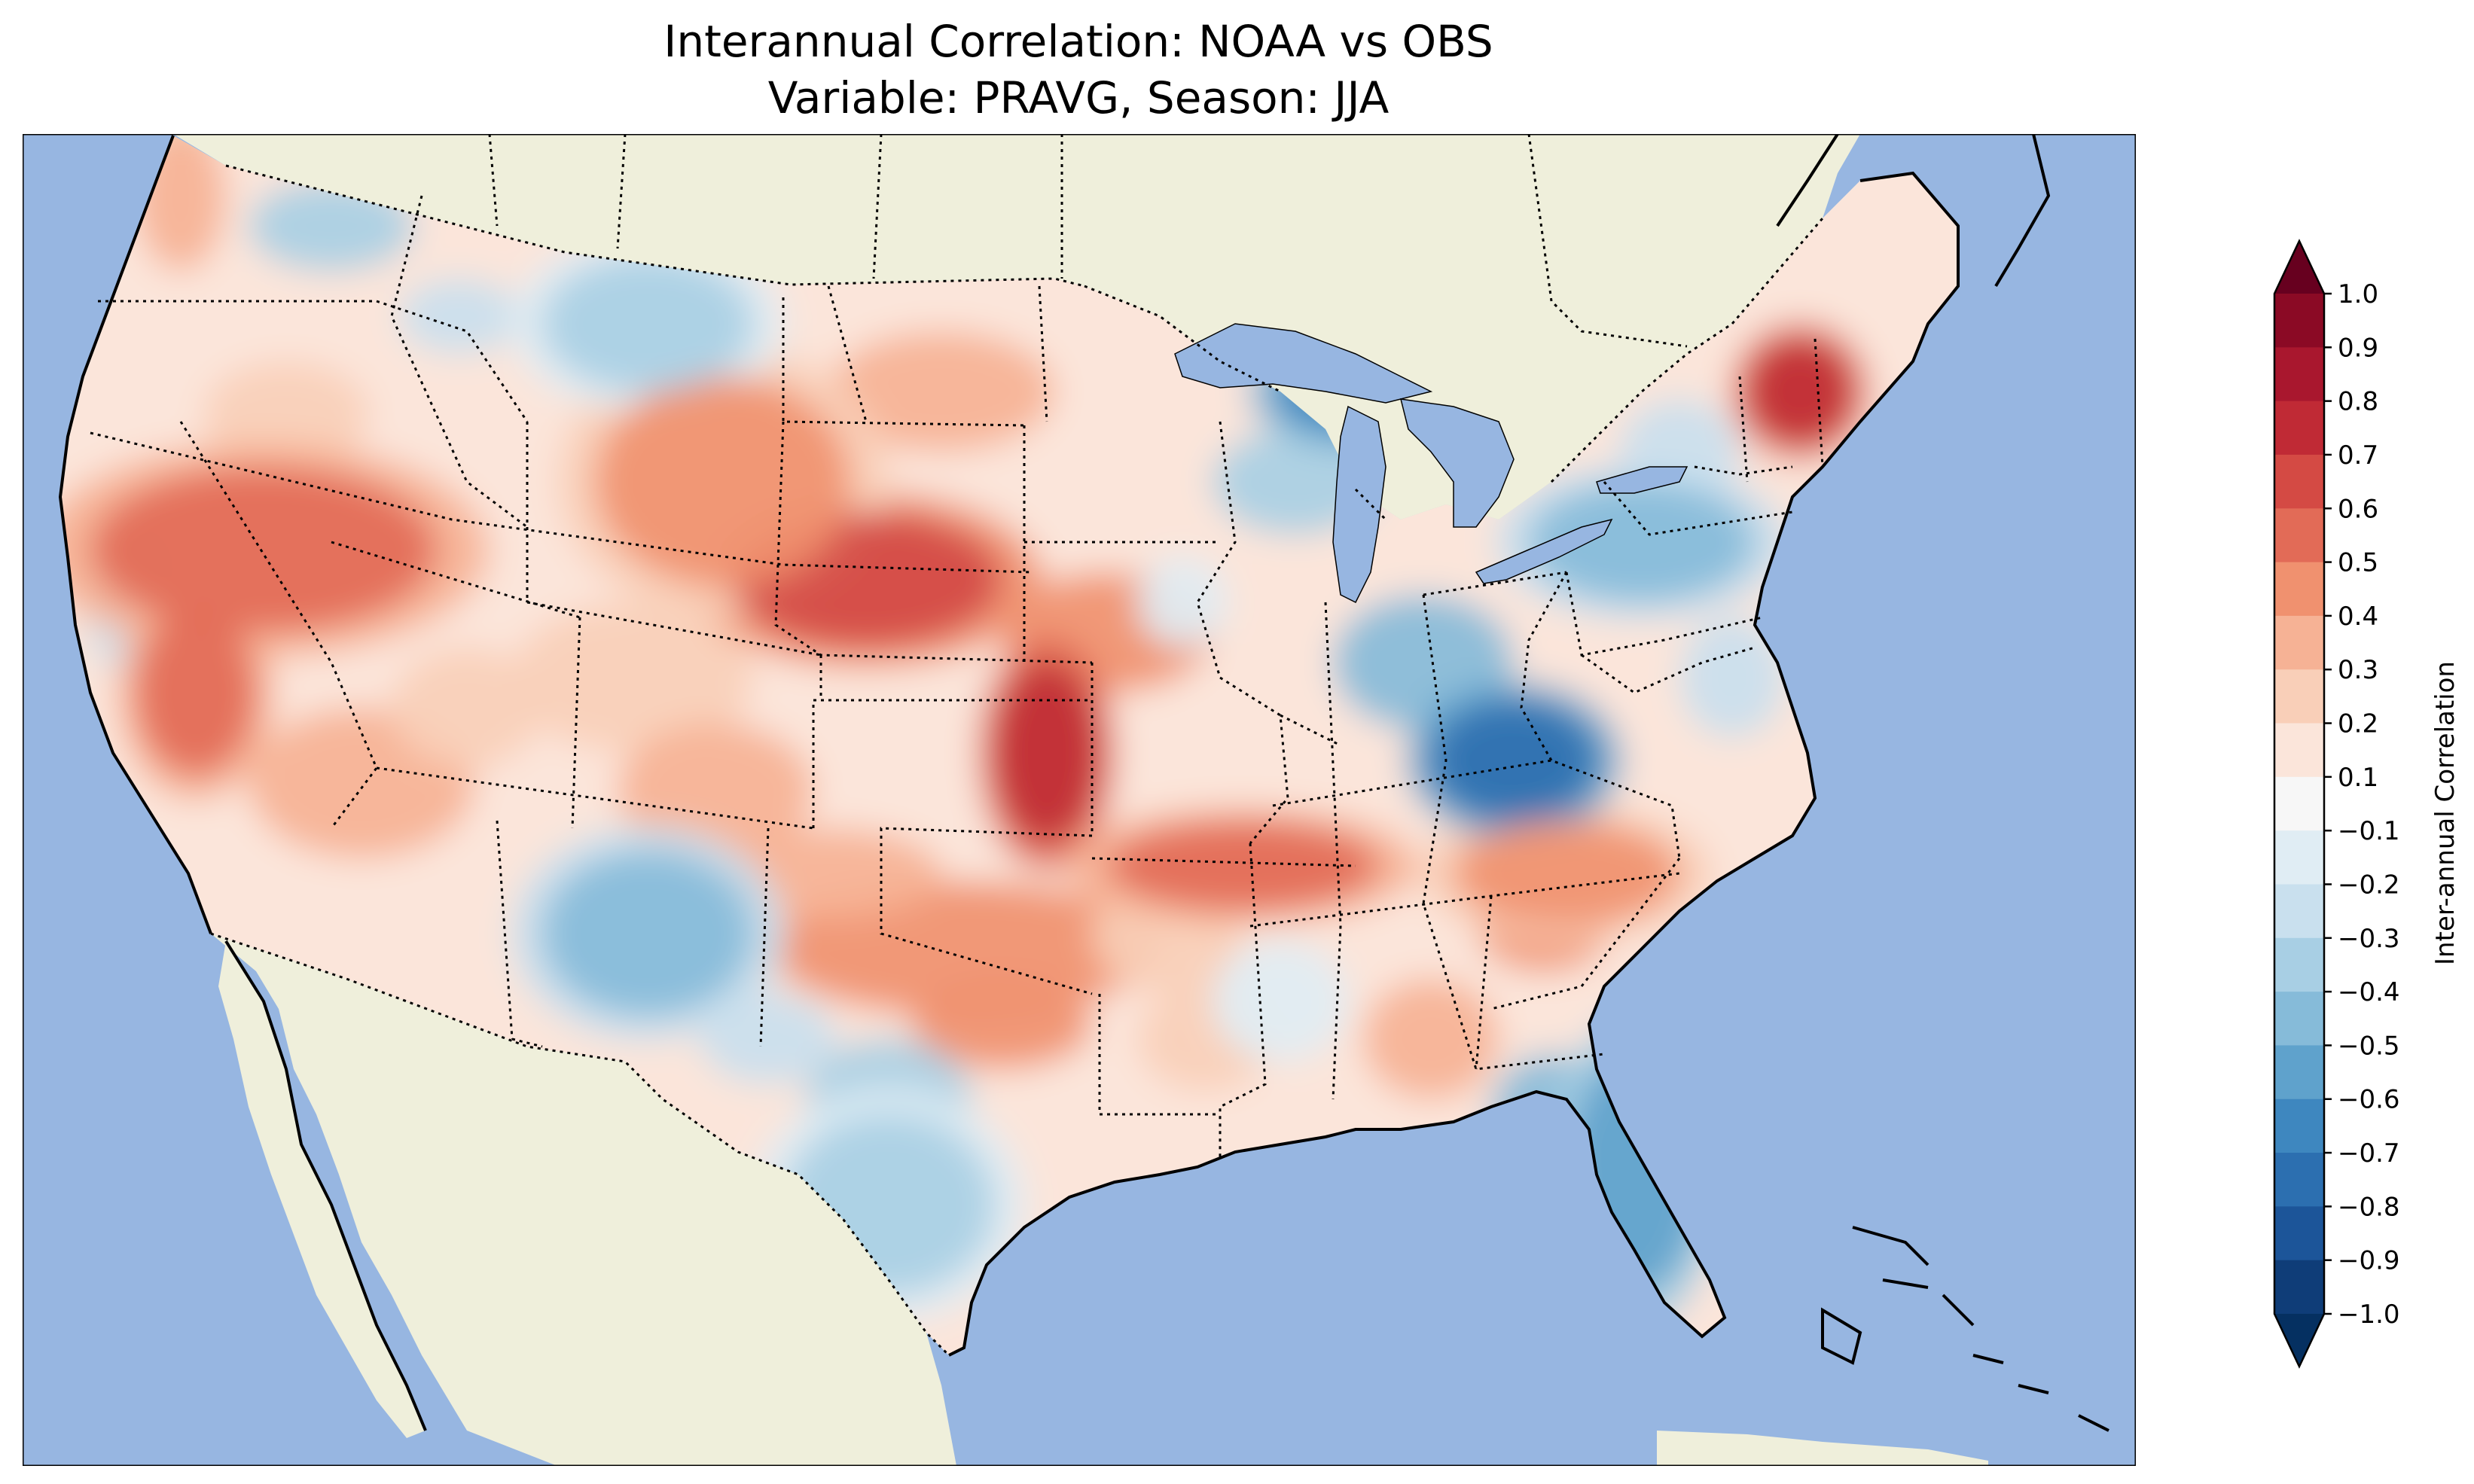 Image resolution: width=2474 pixels, height=1484 pixels. What do you see at coordinates (647, 933) in the screenshot?
I see `field-region-new-mexico` at bounding box center [647, 933].